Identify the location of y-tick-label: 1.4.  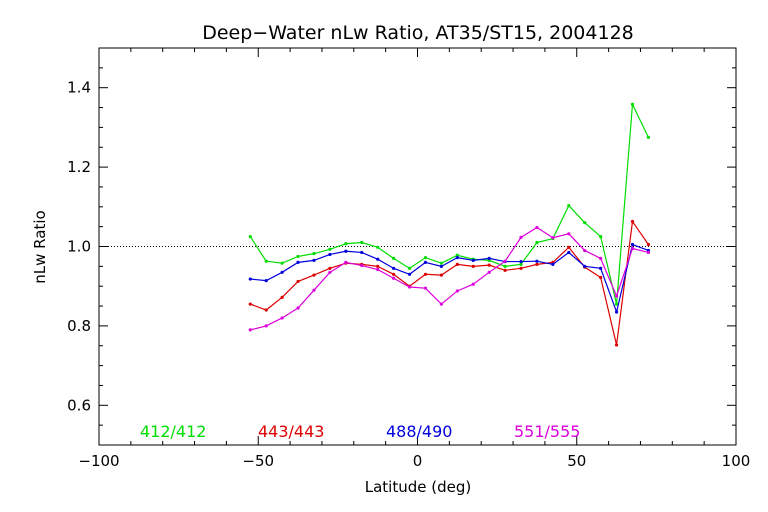
(79, 88).